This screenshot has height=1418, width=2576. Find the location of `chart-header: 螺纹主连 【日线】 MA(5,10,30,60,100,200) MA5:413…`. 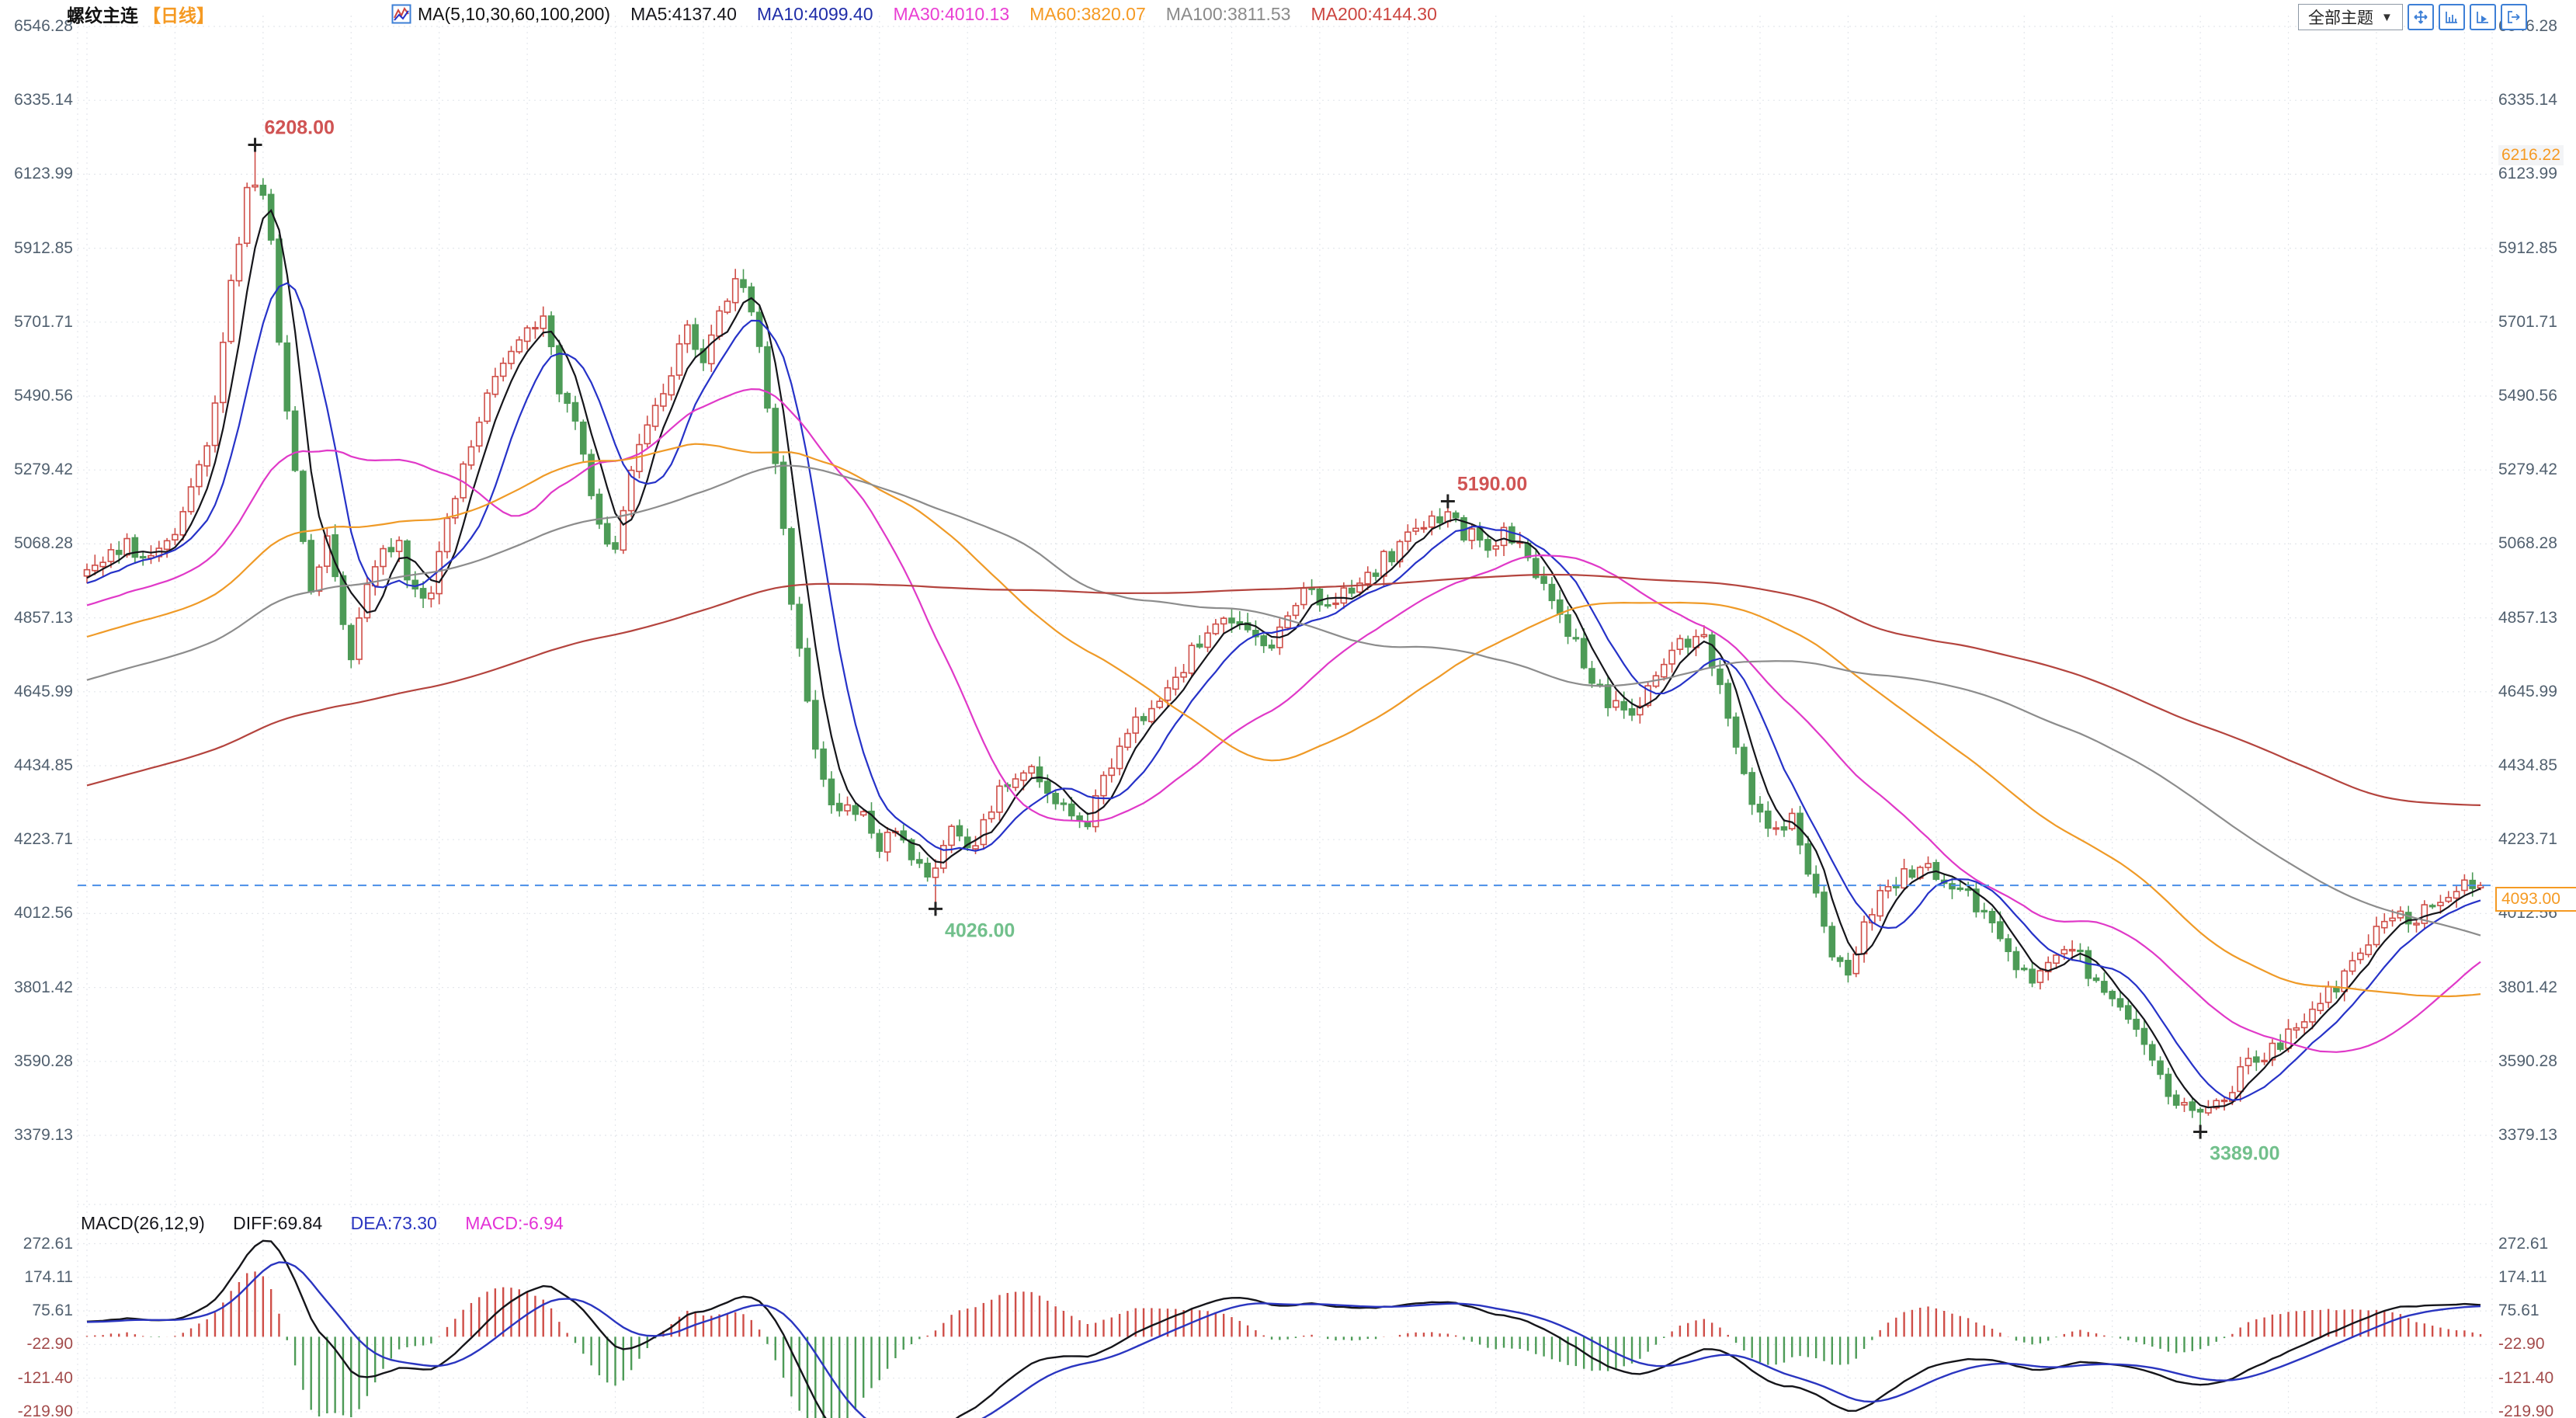

chart-header: 螺纹主连 【日线】 MA(5,10,30,60,100,200) MA5:413… is located at coordinates (752, 14).